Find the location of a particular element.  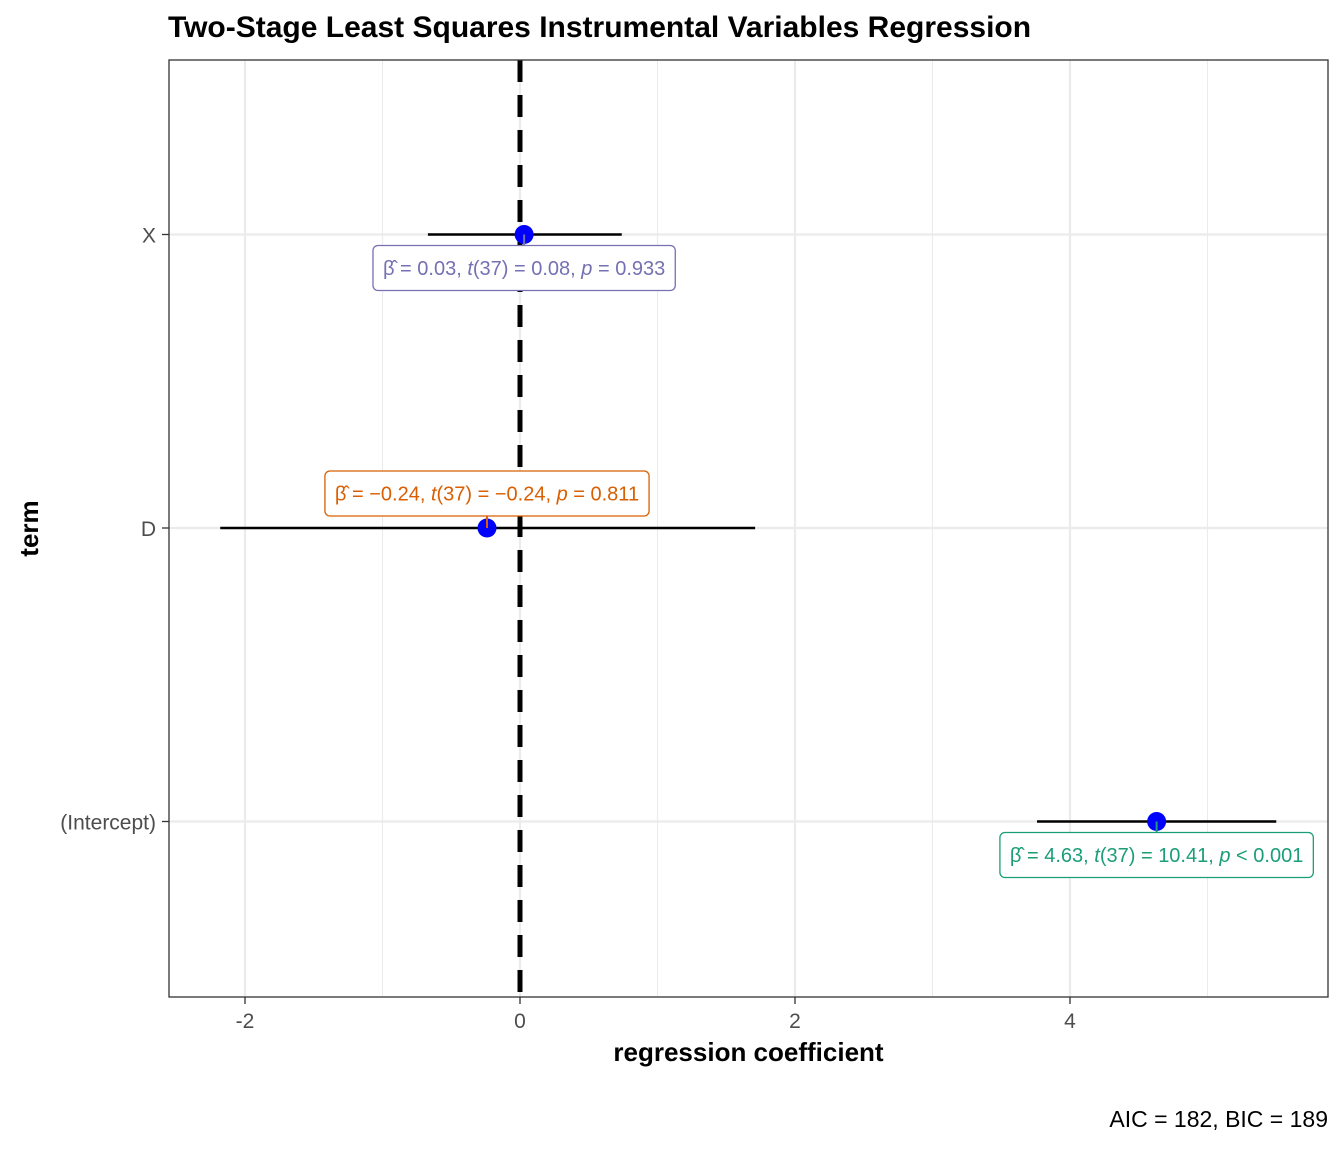

y-tick-label: D is located at coordinates (148, 529).